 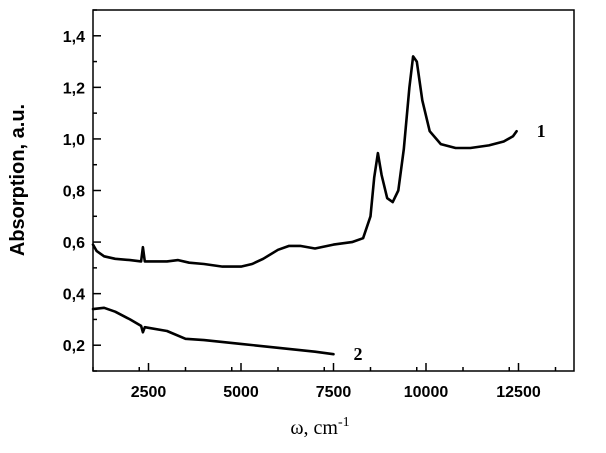 What do you see at coordinates (241, 392) in the screenshot?
I see `x-tick-label-5000: 5000` at bounding box center [241, 392].